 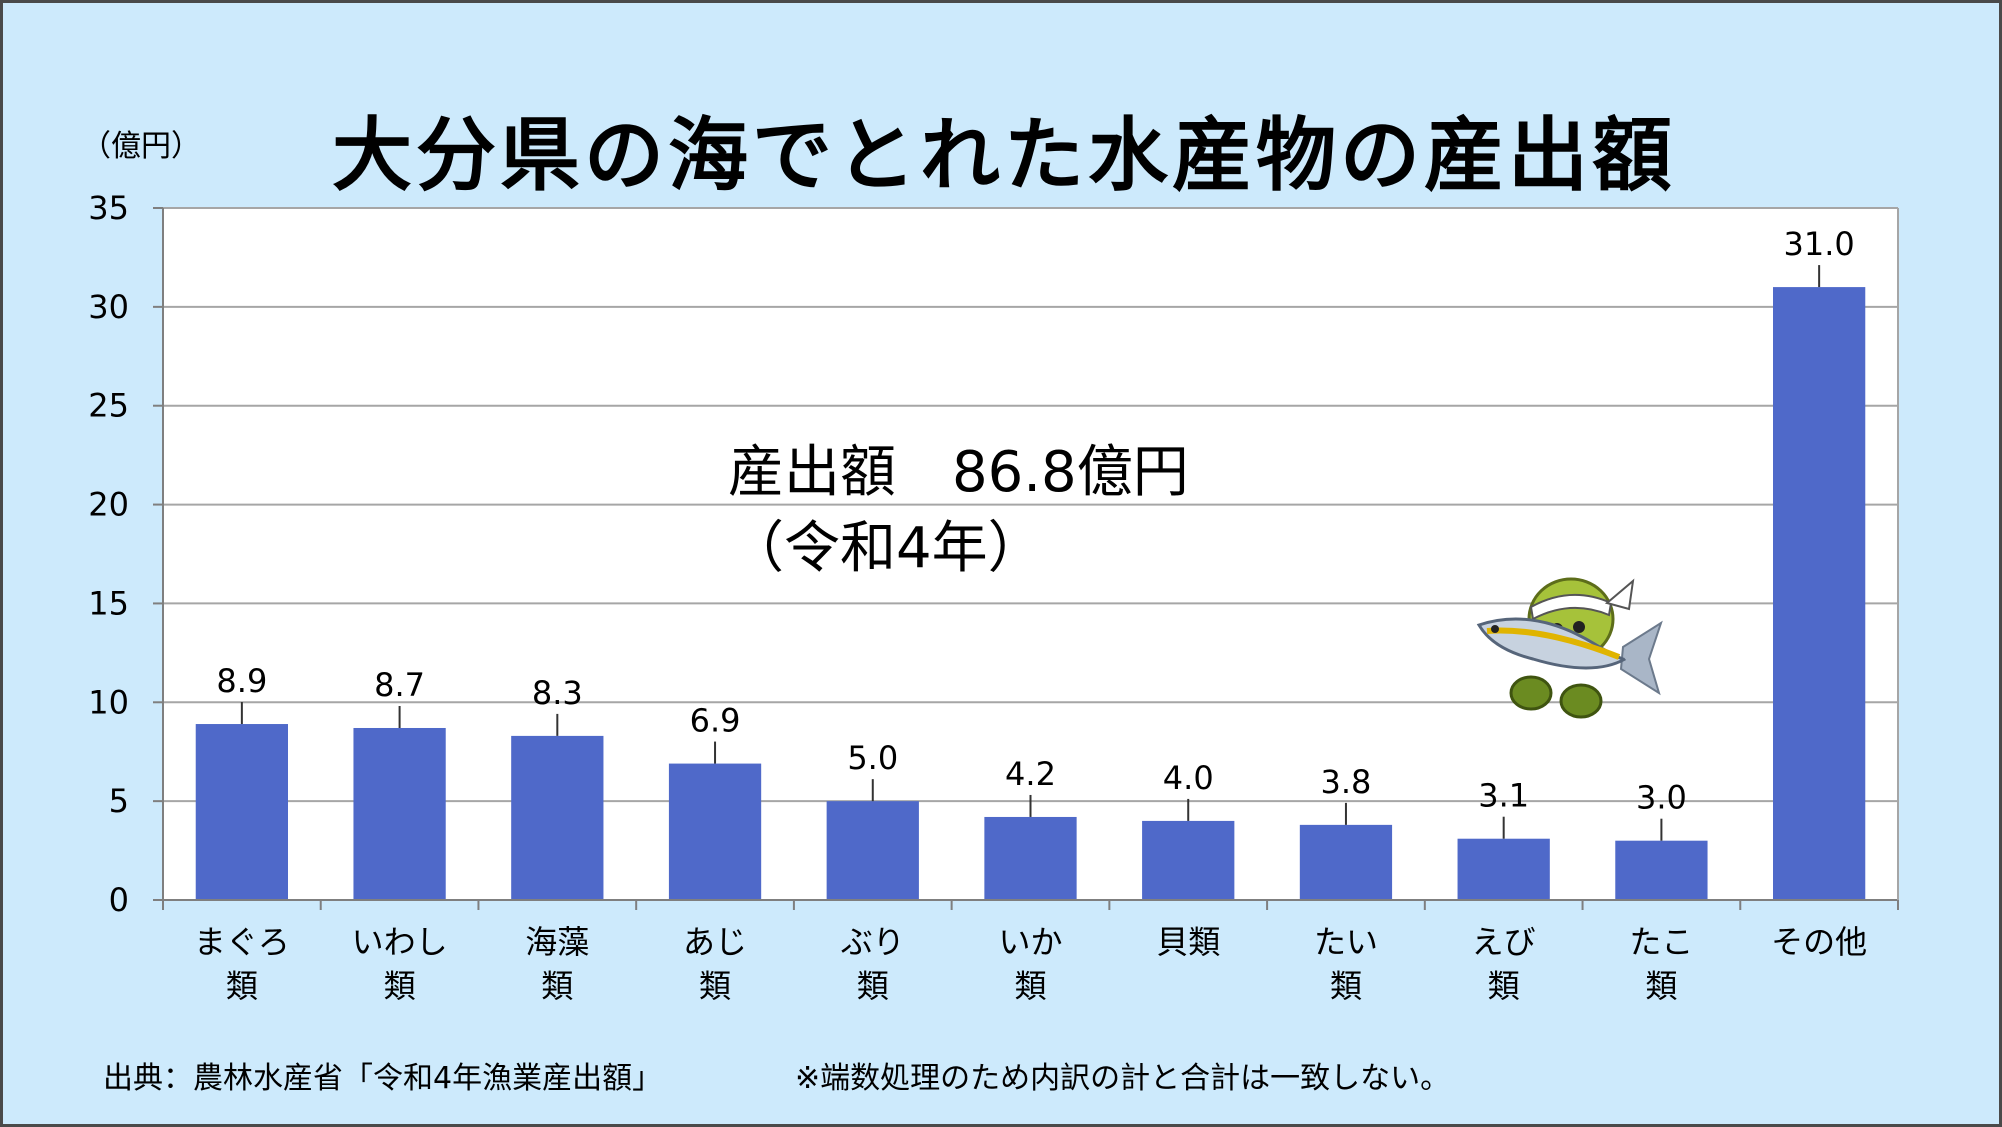 I want to click on data-label: 5.0, so click(x=872, y=758).